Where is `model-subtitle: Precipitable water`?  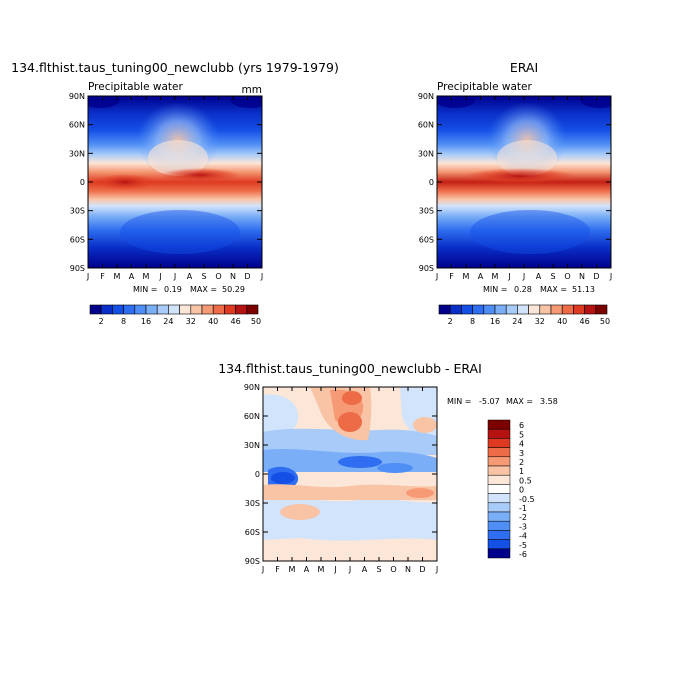 model-subtitle: Precipitable water is located at coordinates (135, 87).